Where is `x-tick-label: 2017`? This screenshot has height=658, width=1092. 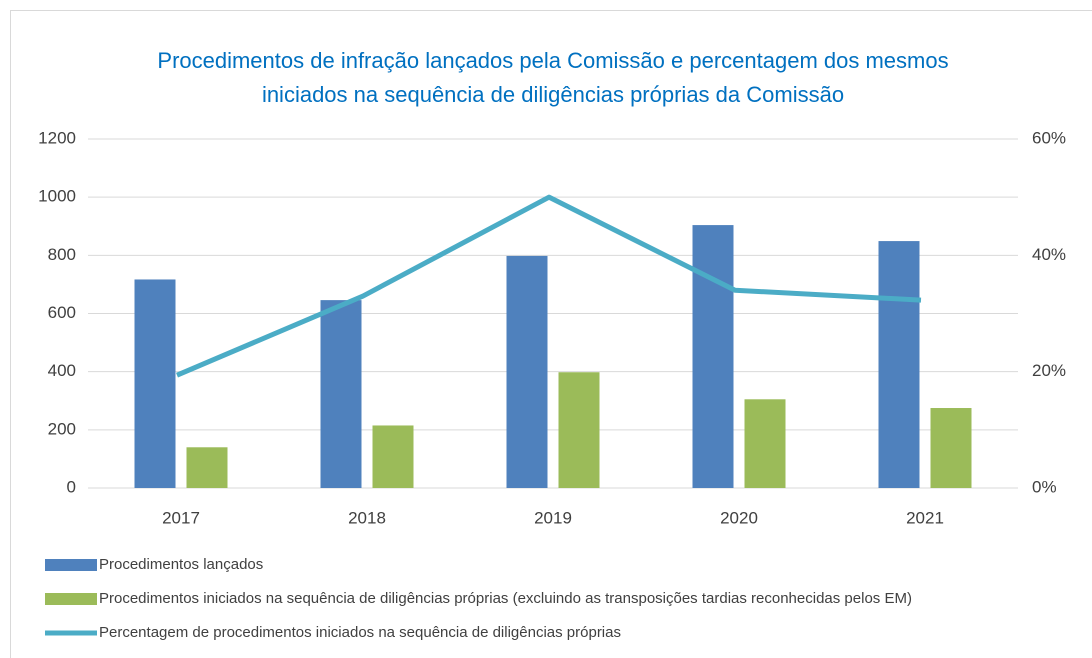 x-tick-label: 2017 is located at coordinates (181, 517).